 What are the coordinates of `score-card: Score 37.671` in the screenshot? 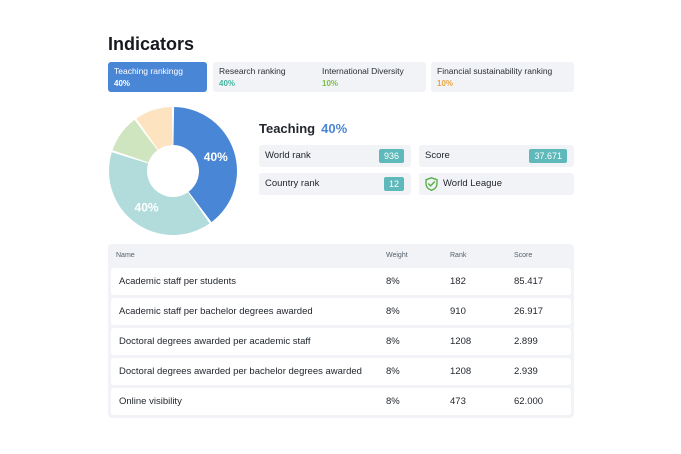 It's located at (496, 156).